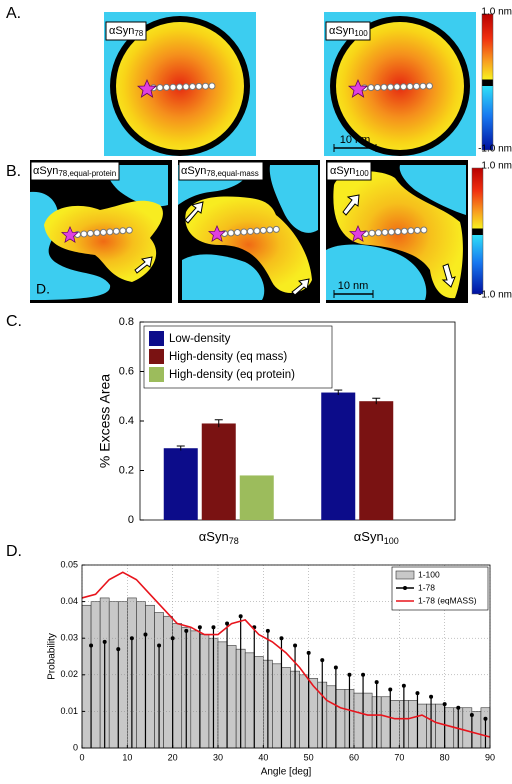 The width and height of the screenshot is (512, 784). What do you see at coordinates (234, 541) in the screenshot?
I see `label-sub: 78` at bounding box center [234, 541].